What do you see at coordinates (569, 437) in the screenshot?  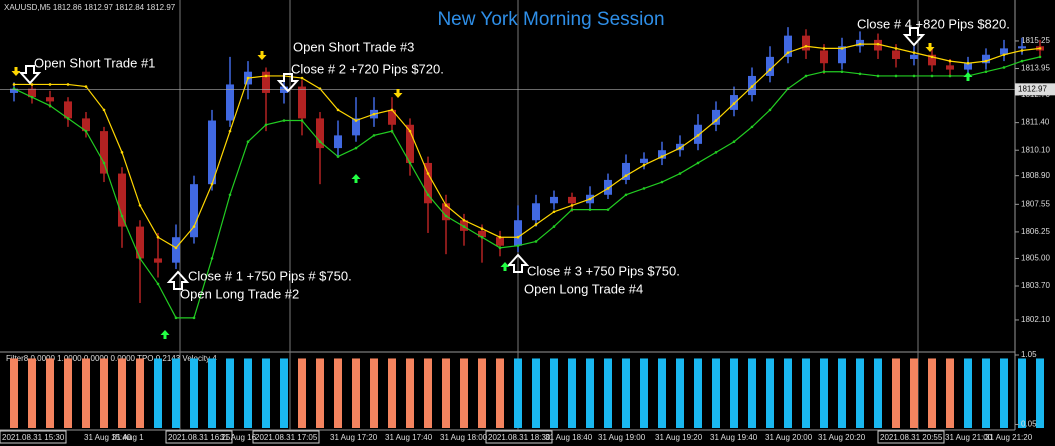 I see `x-tick-label: 31 Aug 18:40` at bounding box center [569, 437].